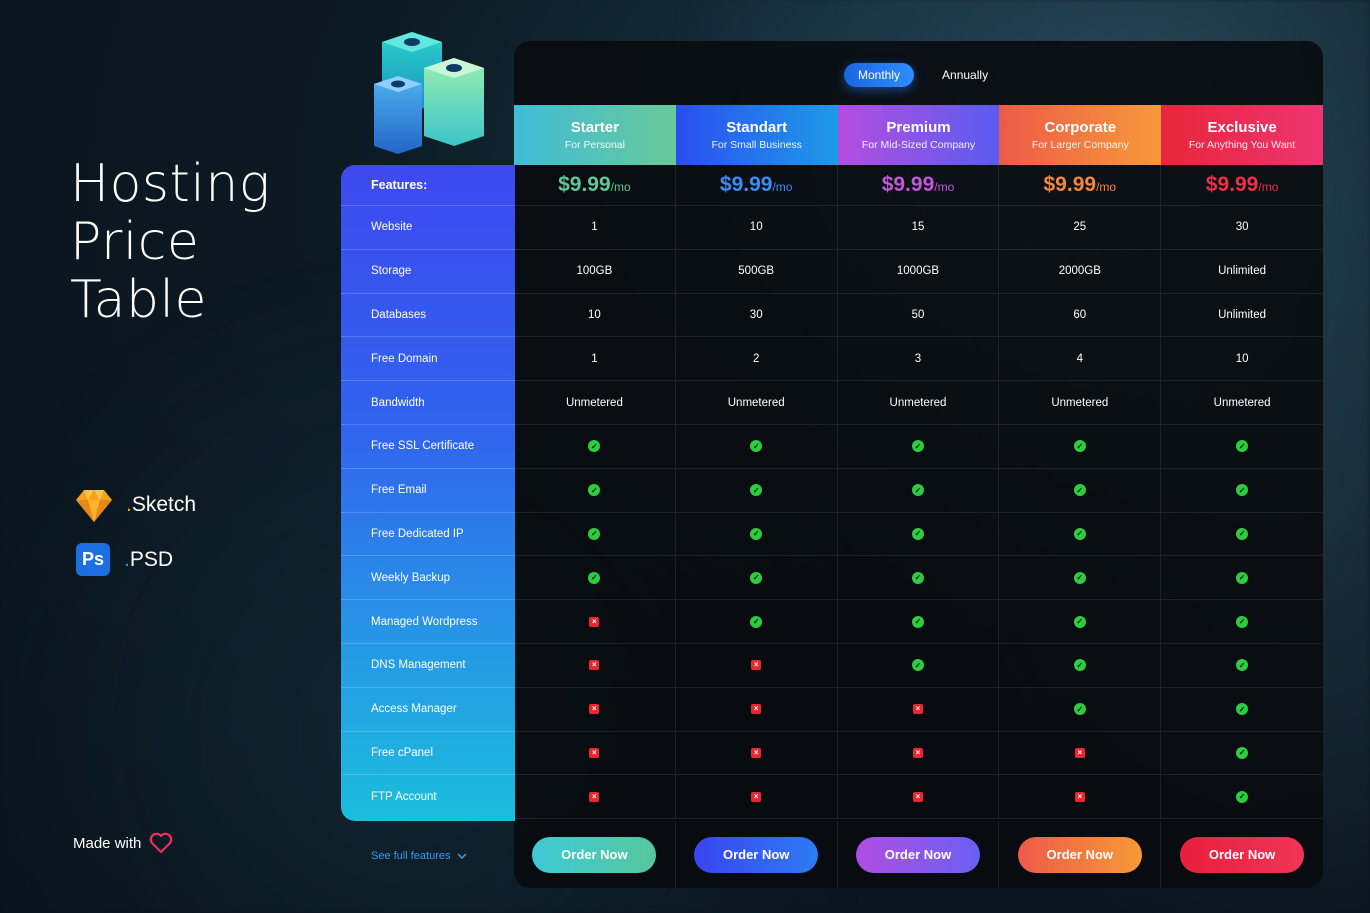 The width and height of the screenshot is (1370, 913). Describe the element at coordinates (428, 359) in the screenshot. I see `feature-label-free-domain: Free Domain` at that location.